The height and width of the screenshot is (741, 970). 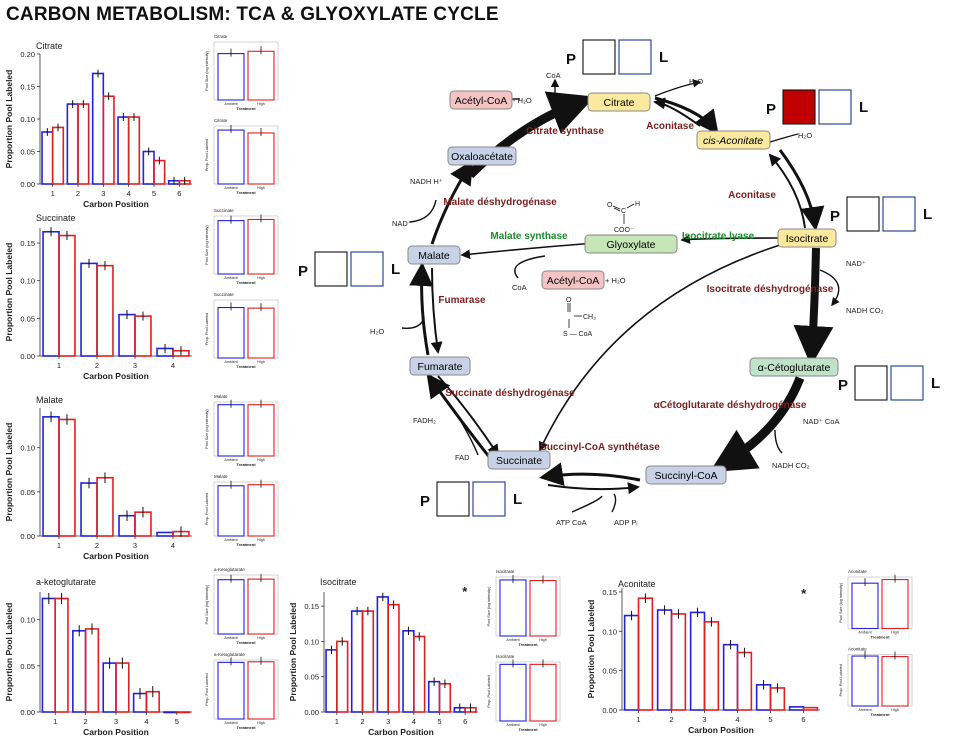 What do you see at coordinates (863, 214) in the screenshot?
I see `pool-size-box` at bounding box center [863, 214].